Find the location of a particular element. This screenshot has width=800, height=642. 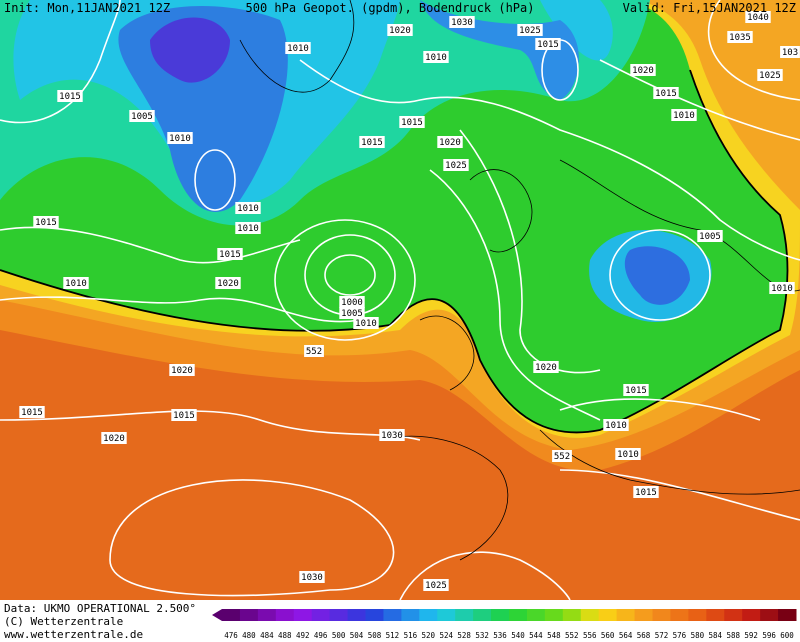

contour-label: 552 is located at coordinates (562, 457).